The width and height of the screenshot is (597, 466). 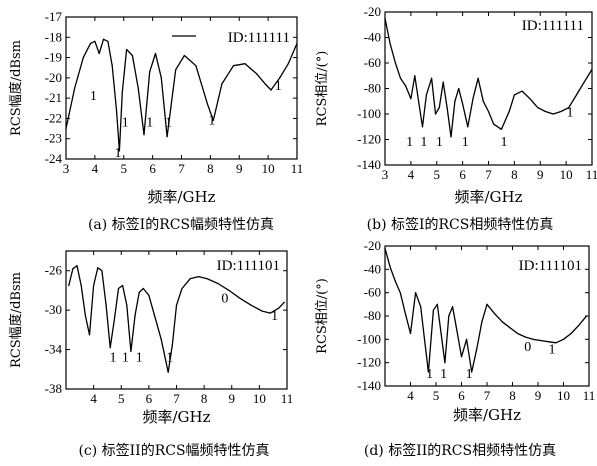 What do you see at coordinates (538, 395) in the screenshot?
I see `x-tick-label: 9` at bounding box center [538, 395].